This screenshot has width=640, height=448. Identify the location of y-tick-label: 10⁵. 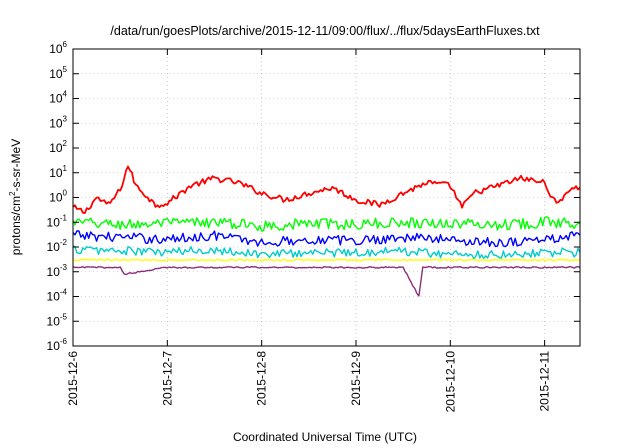
(58, 73).